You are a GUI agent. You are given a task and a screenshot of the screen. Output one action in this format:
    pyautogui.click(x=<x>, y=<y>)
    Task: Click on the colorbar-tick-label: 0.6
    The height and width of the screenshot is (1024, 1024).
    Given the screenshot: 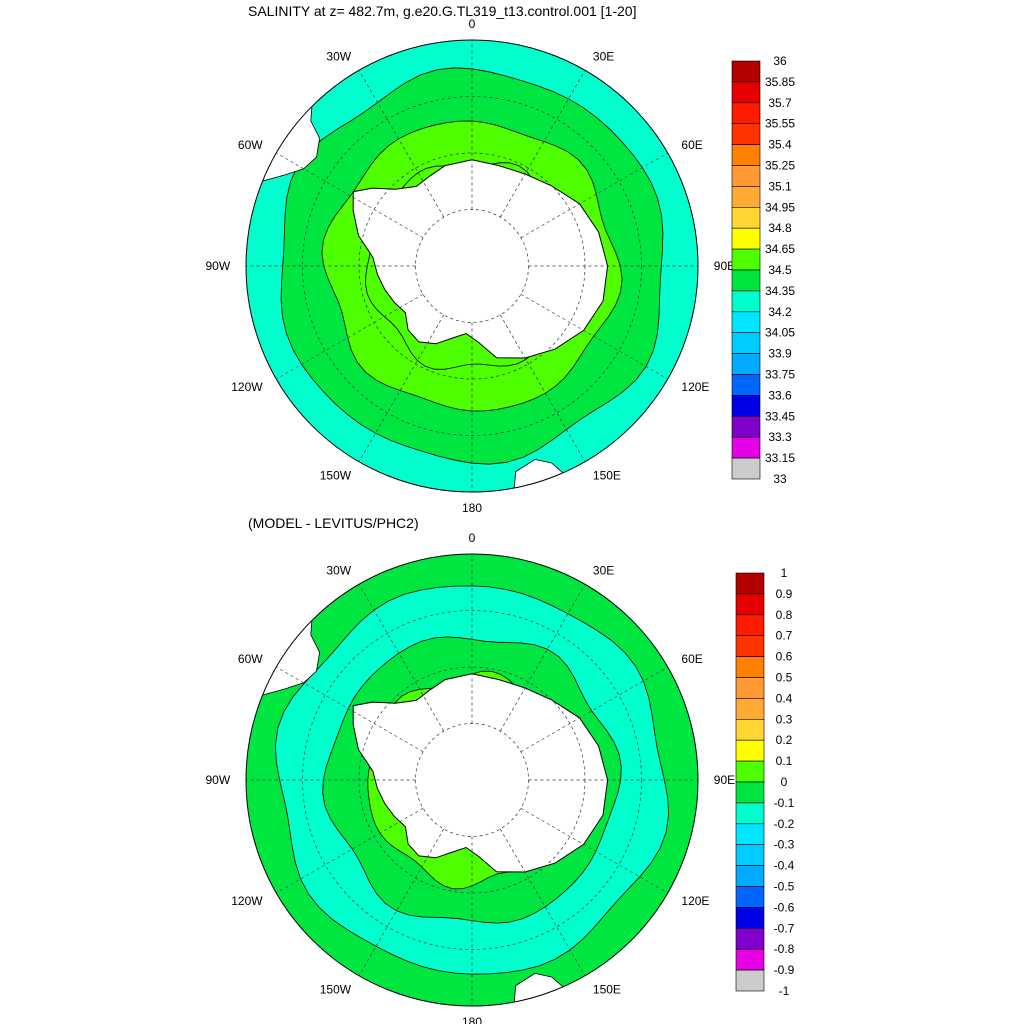 What is the action you would take?
    pyautogui.click(x=784, y=657)
    